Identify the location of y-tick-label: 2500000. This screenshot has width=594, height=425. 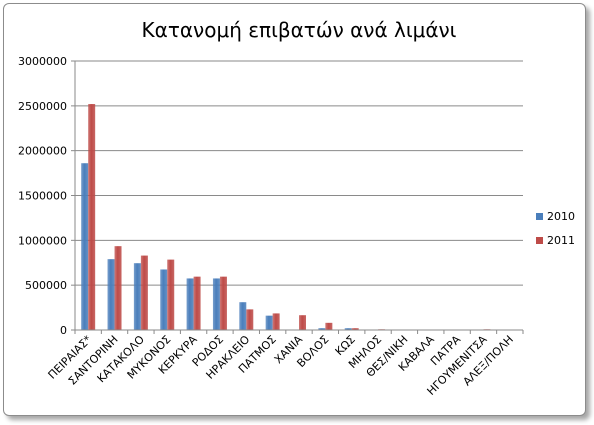
(42, 106).